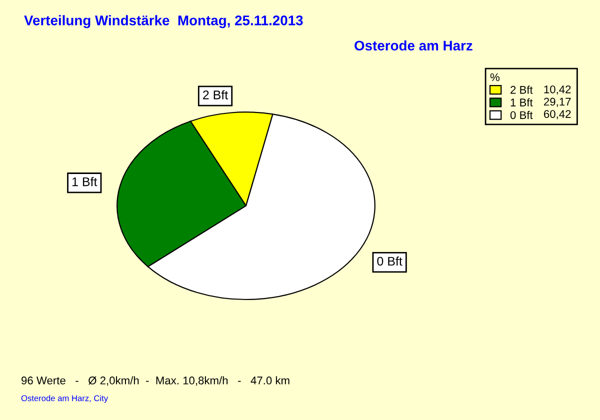 The width and height of the screenshot is (600, 420). I want to click on legend-title: %, so click(495, 77).